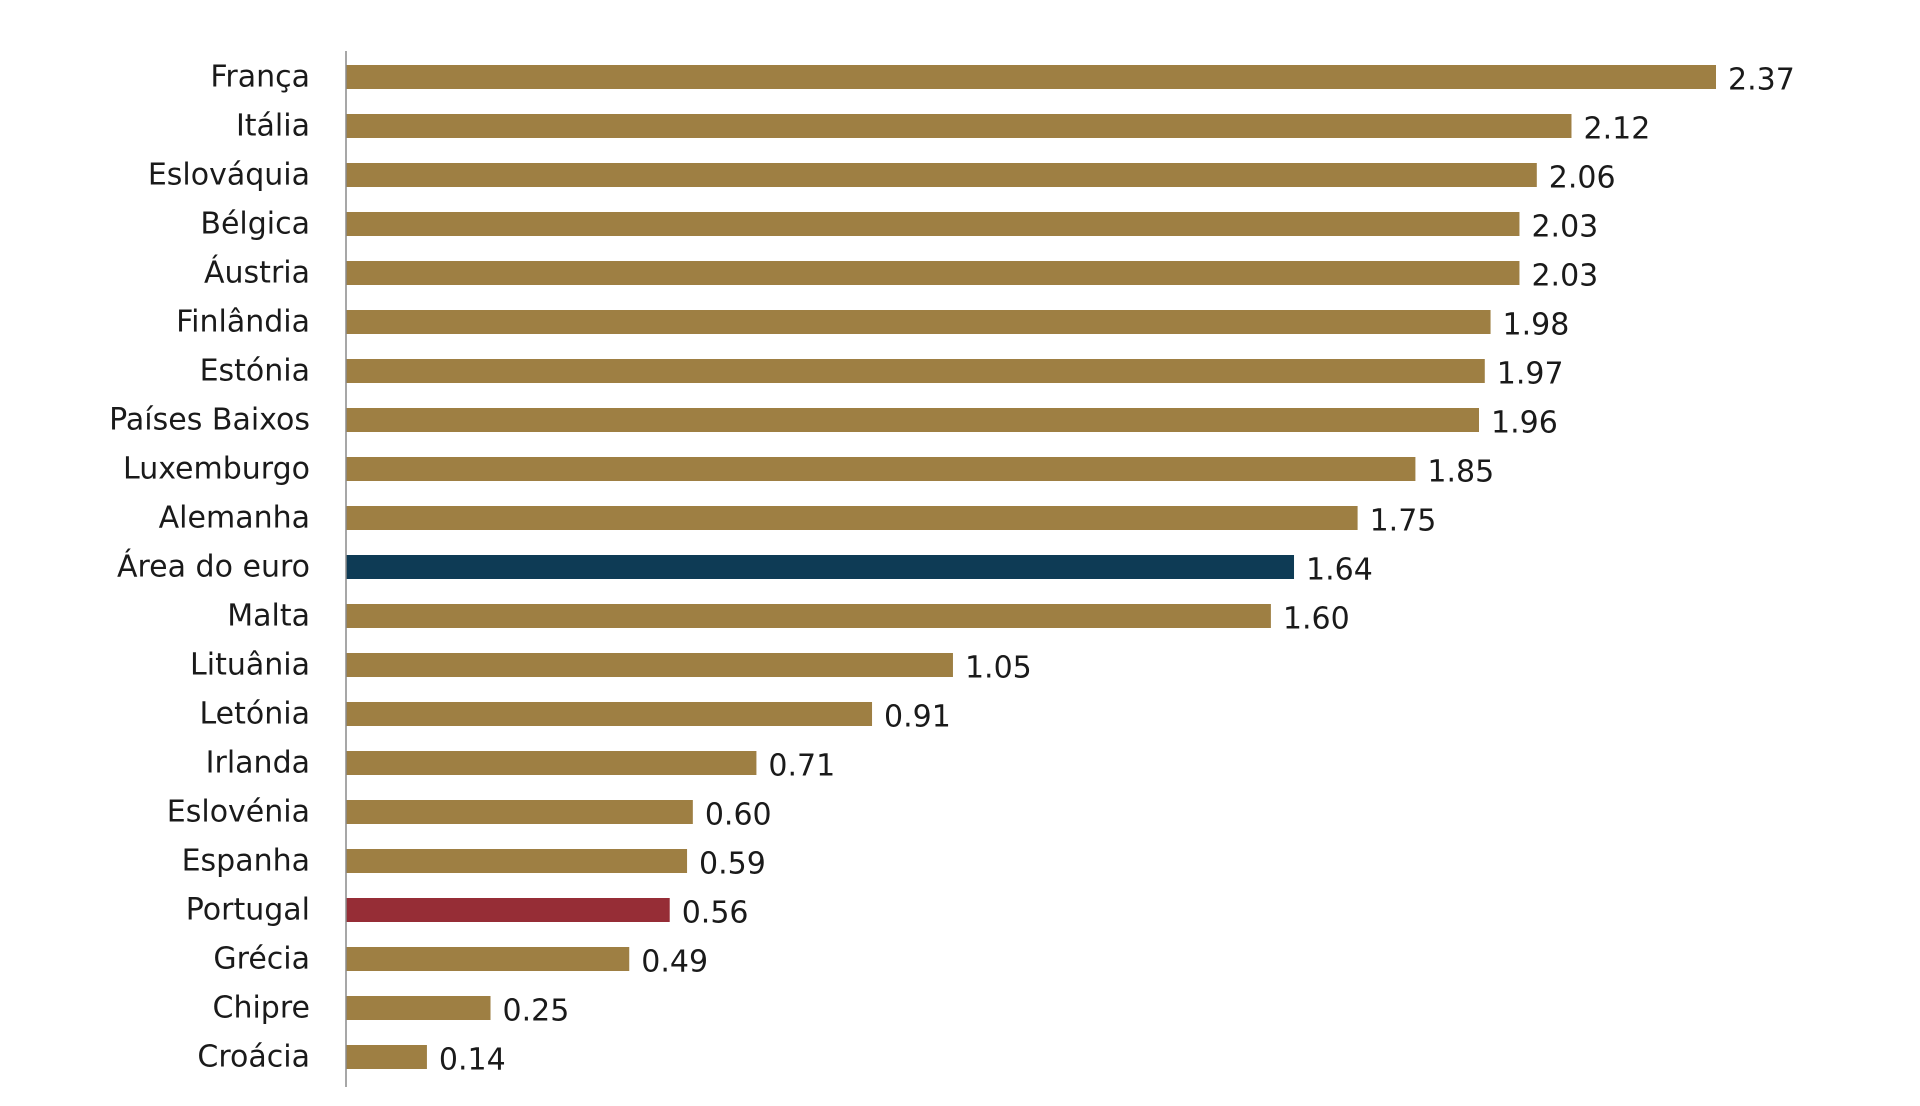  Describe the element at coordinates (213, 567) in the screenshot. I see `category-label-area-do-euro: Área do euro` at that location.